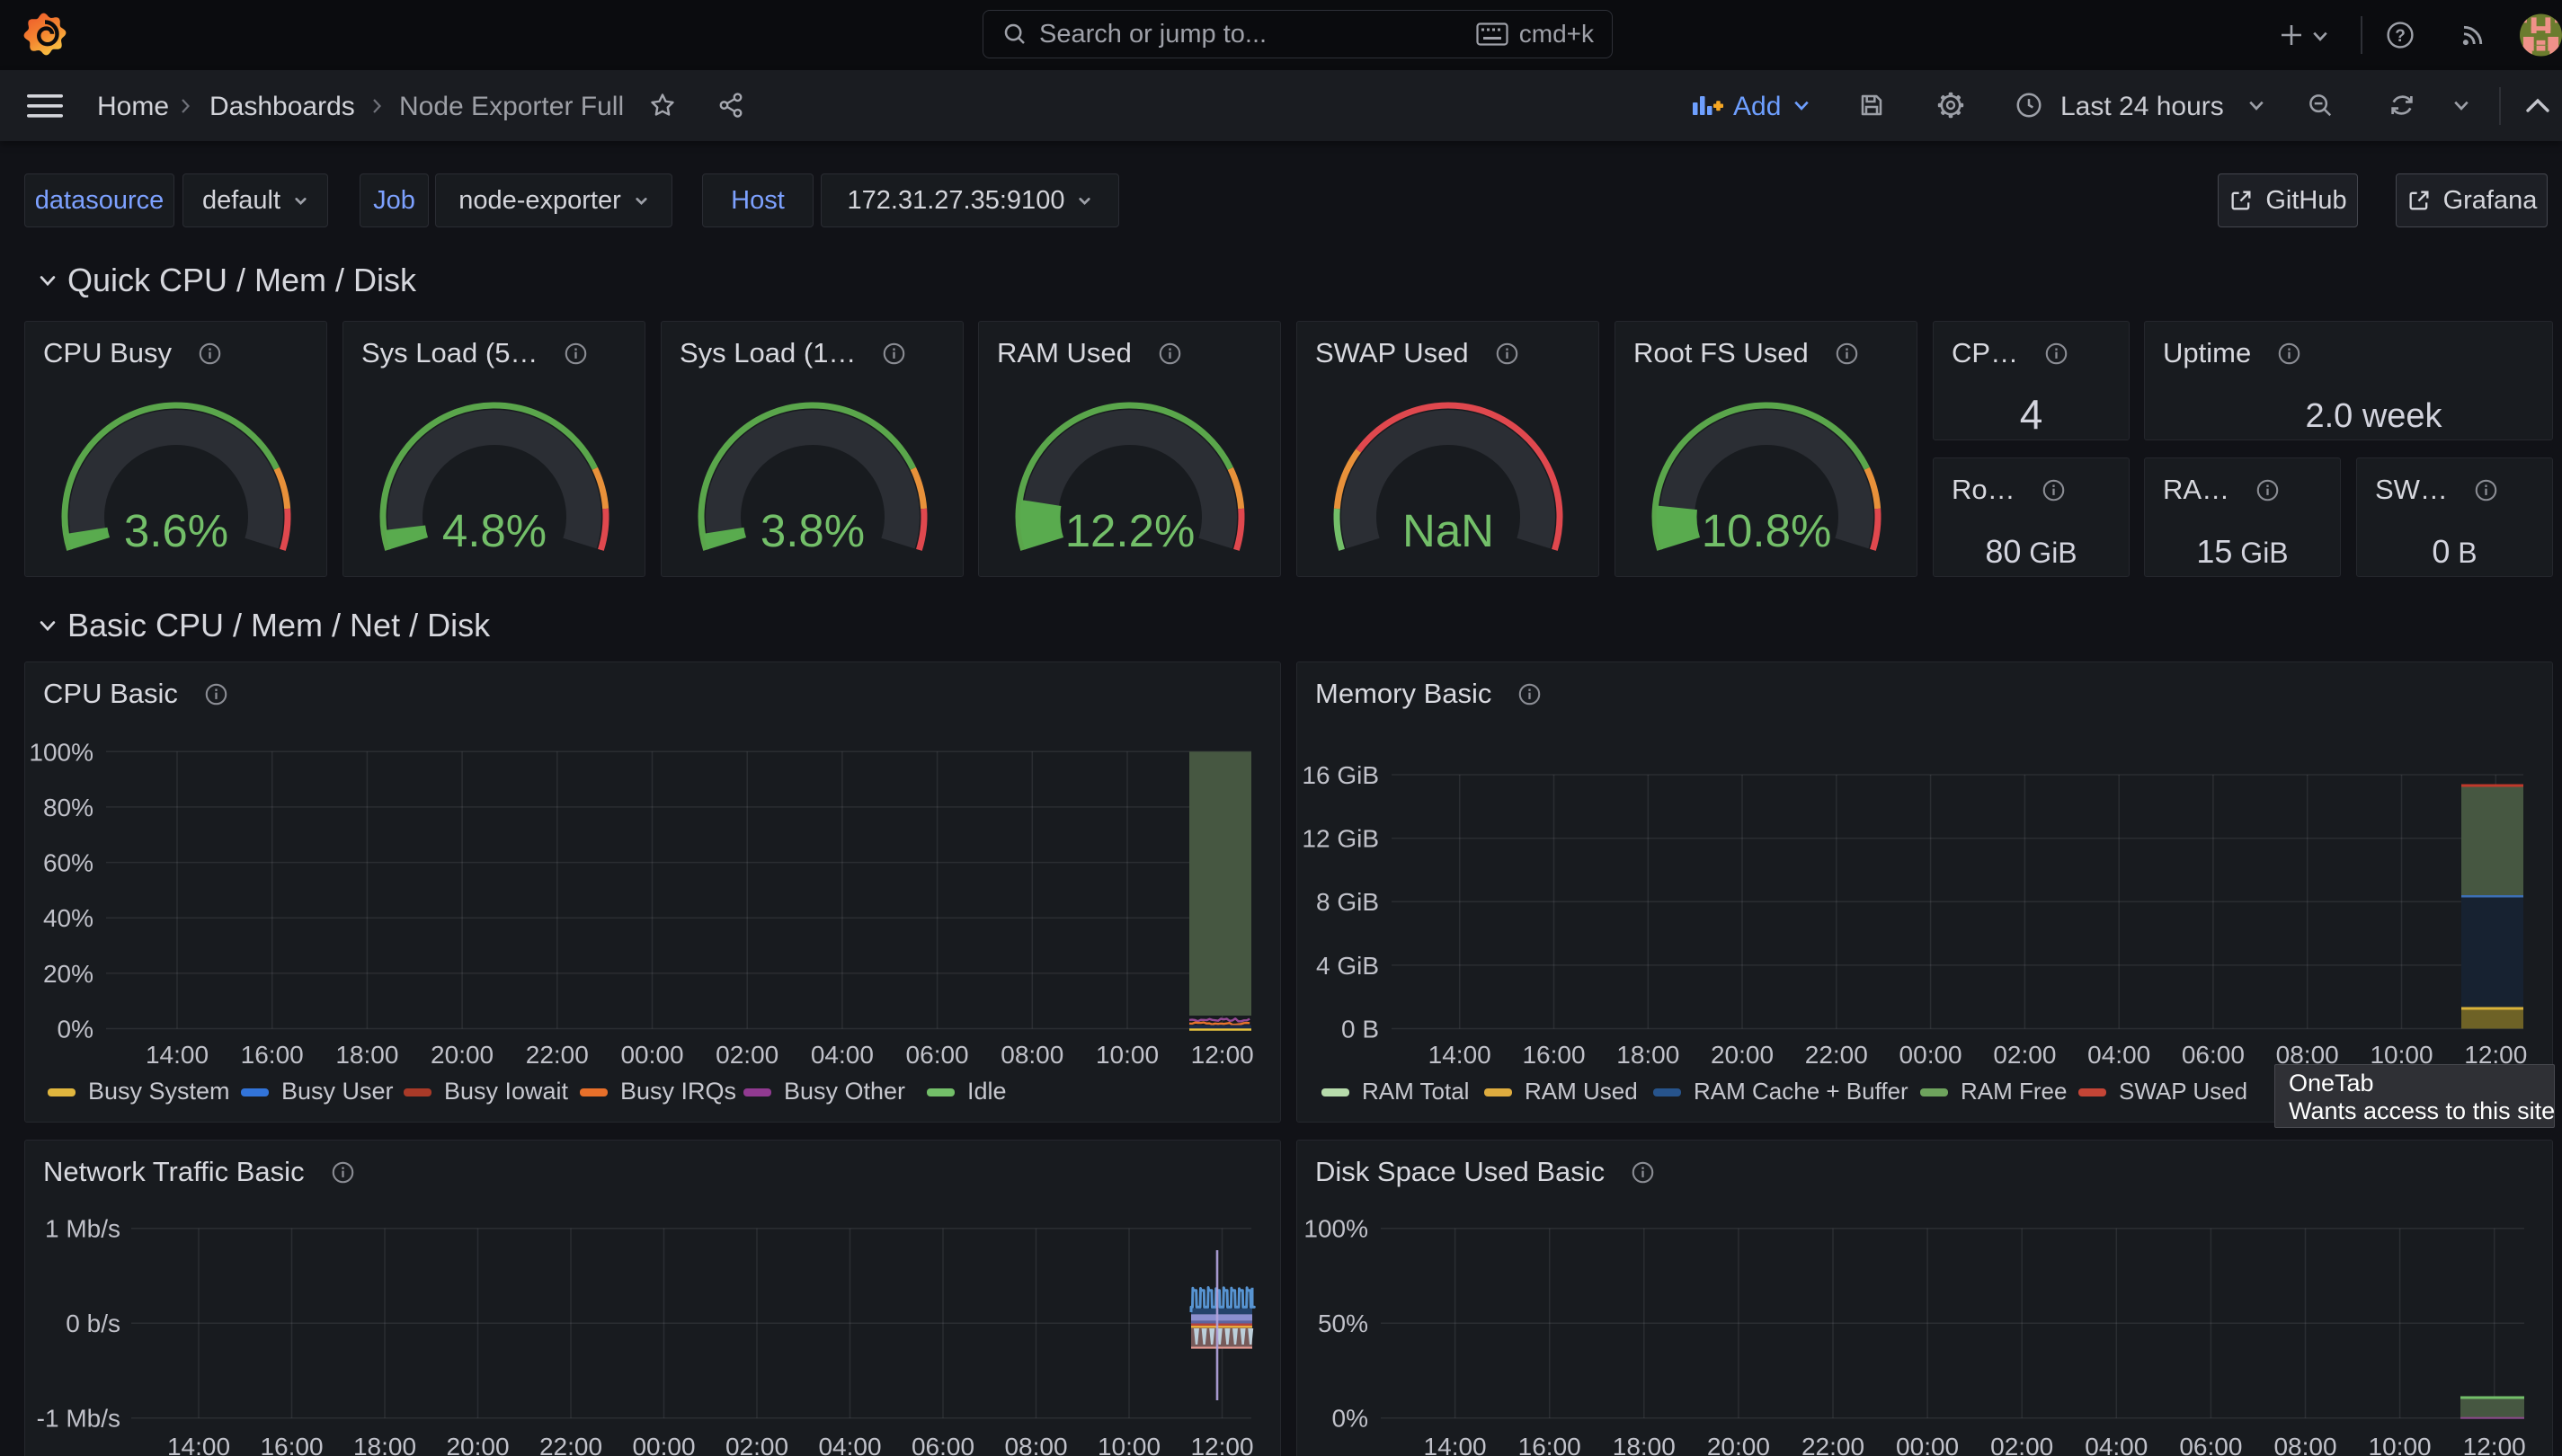 This screenshot has width=2562, height=1456. What do you see at coordinates (93, 1323) in the screenshot?
I see `svg-text: 0 b/s` at bounding box center [93, 1323].